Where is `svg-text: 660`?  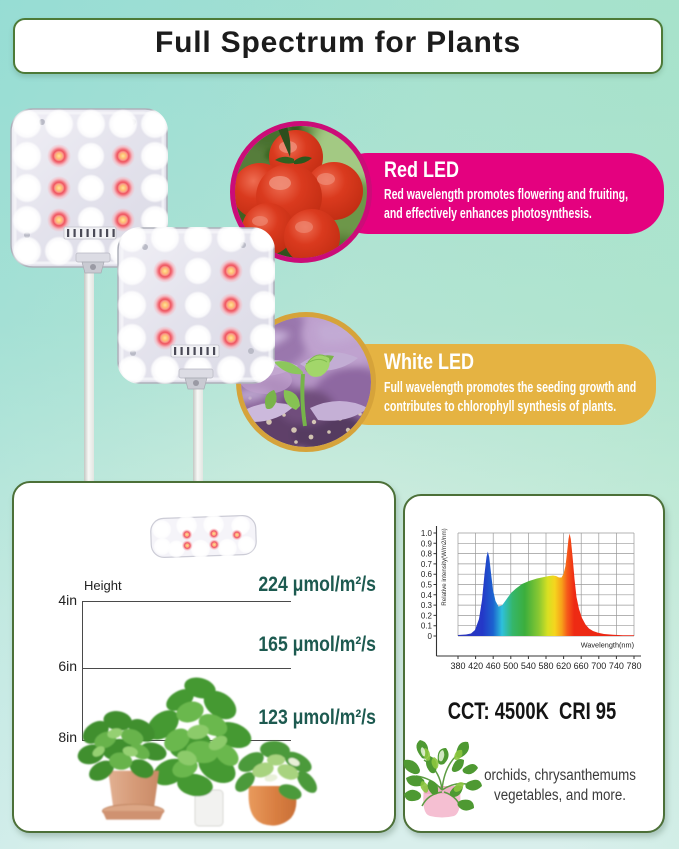 svg-text: 660 is located at coordinates (581, 666).